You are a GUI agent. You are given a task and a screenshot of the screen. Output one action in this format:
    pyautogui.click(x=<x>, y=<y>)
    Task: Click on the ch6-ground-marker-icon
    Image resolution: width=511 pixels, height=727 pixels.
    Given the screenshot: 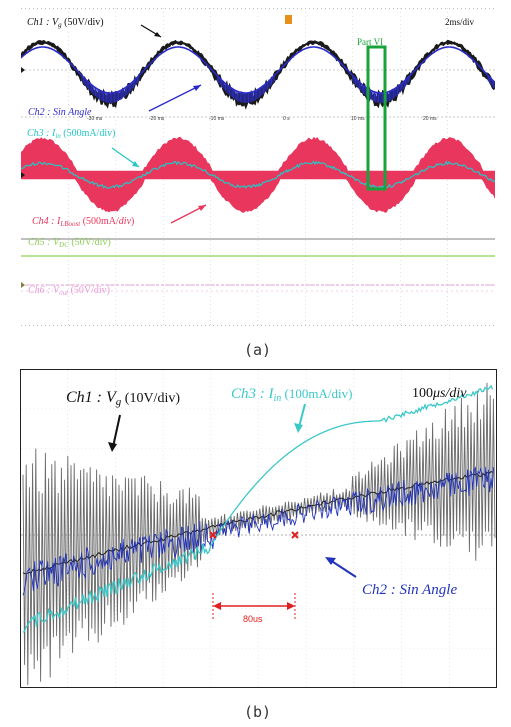 What is the action you would take?
    pyautogui.click(x=23, y=285)
    